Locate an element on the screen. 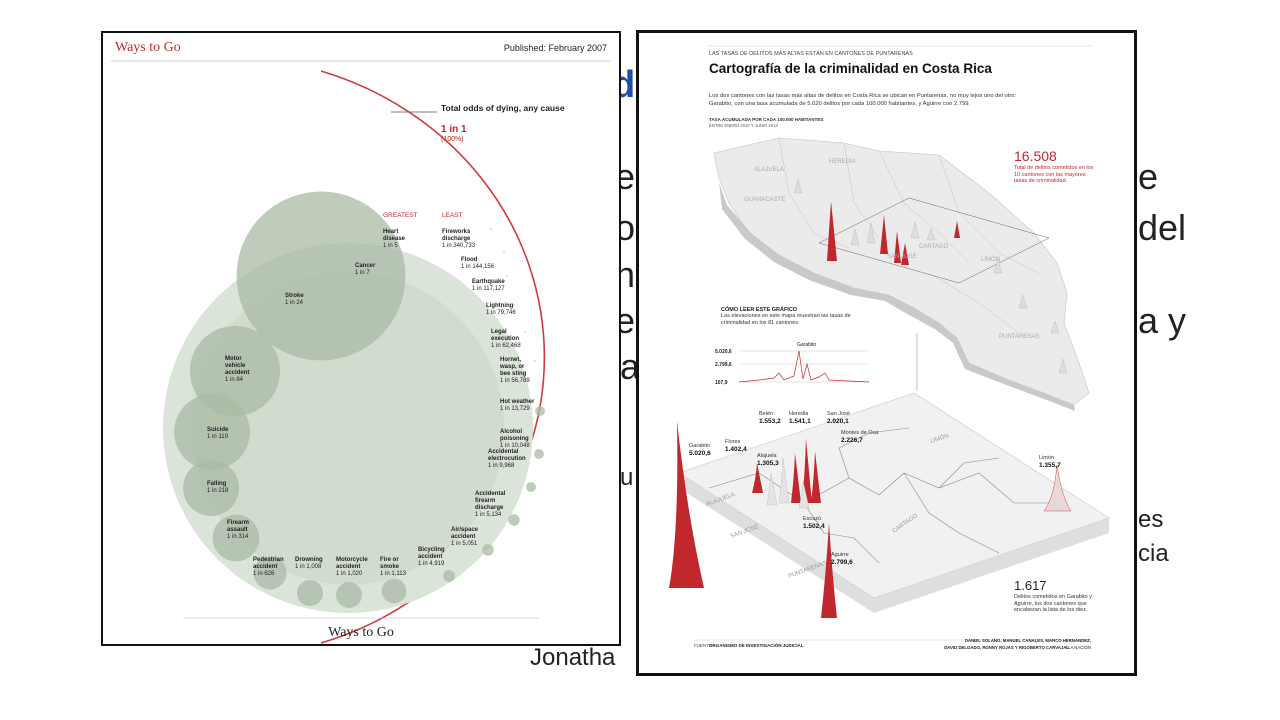 The image size is (1280, 720). slide-text-fragment: u is located at coordinates (627, 477).